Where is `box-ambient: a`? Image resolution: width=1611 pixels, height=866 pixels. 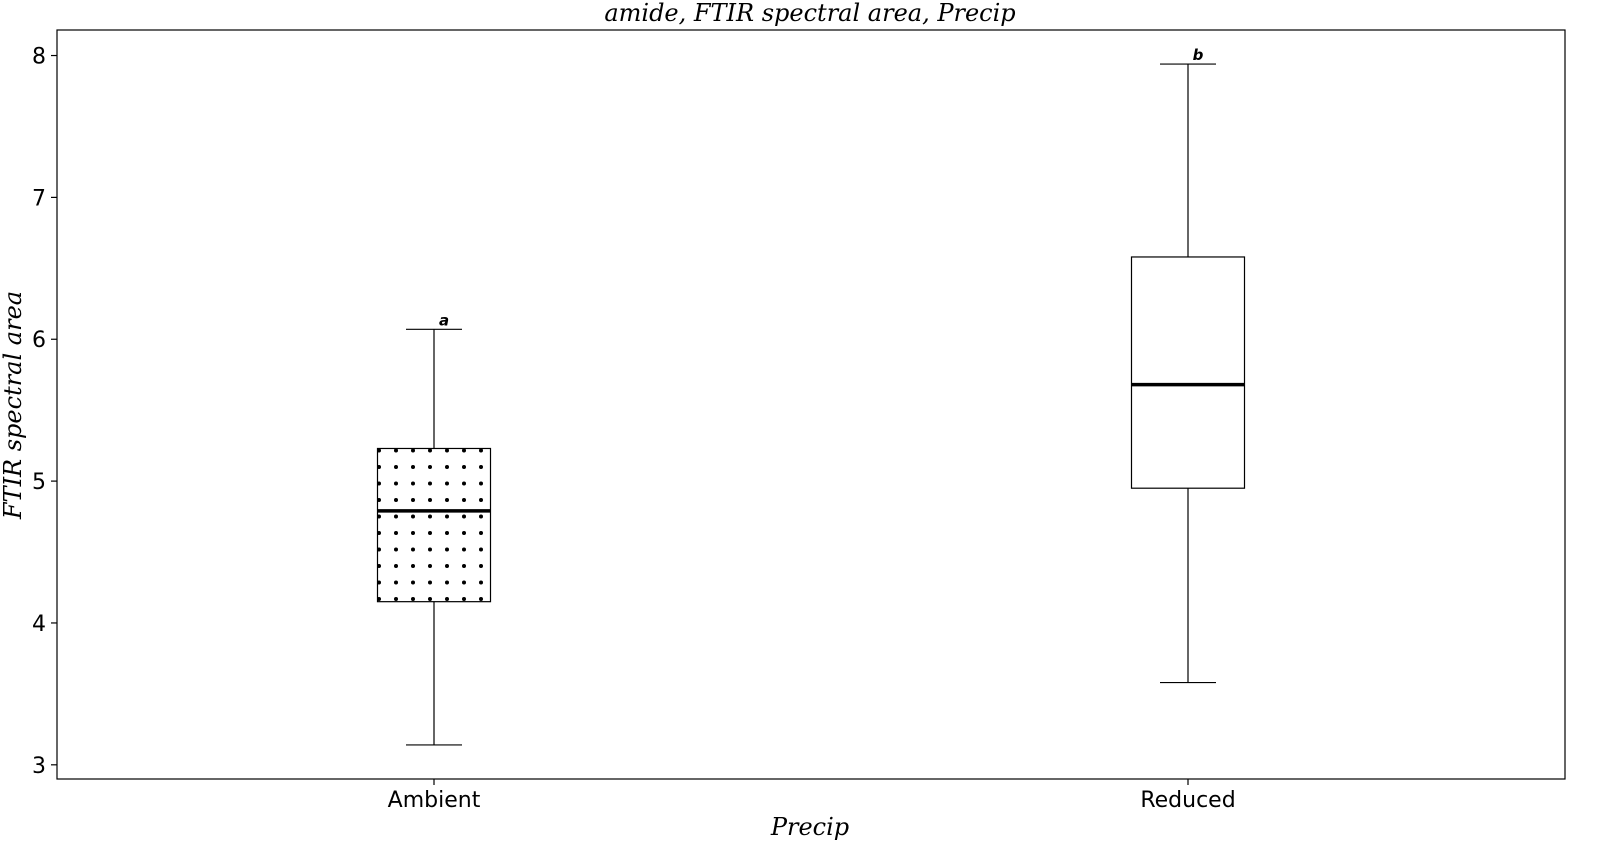 box-ambient: a is located at coordinates (434, 528).